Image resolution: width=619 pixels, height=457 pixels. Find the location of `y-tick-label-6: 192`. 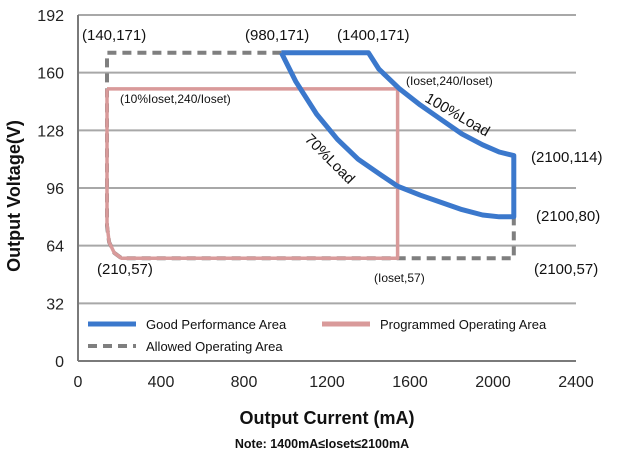

y-tick-label-6: 192 is located at coordinates (50, 16).